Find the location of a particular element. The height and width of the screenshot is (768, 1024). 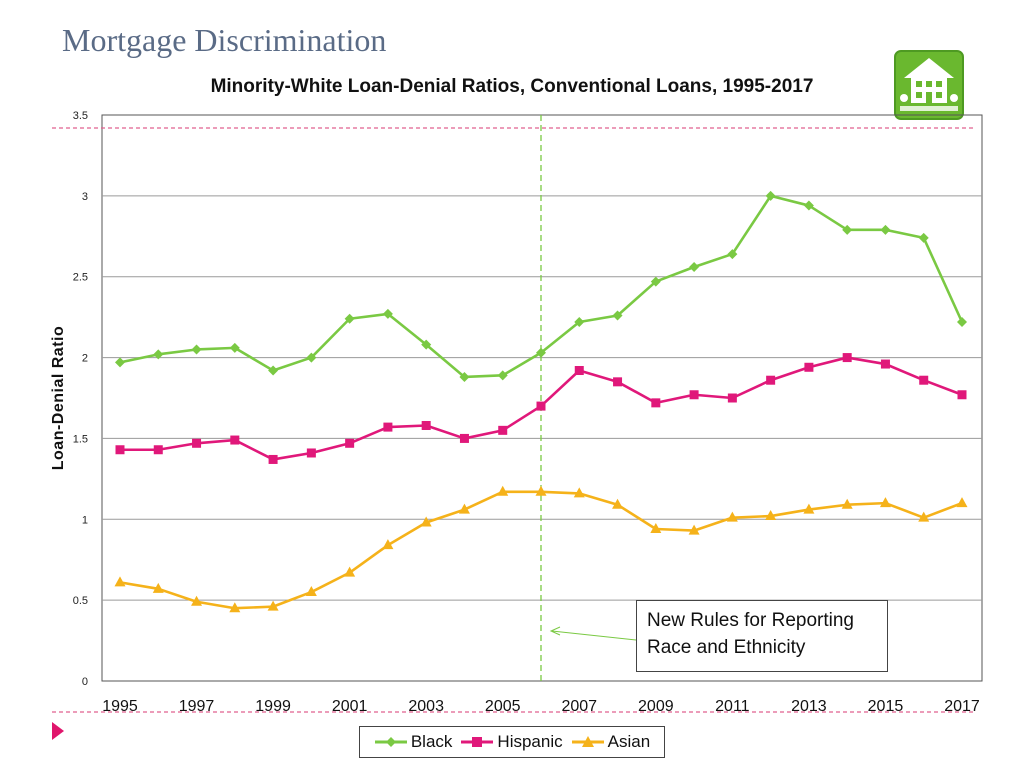

play-triangle-icon is located at coordinates (58, 731).